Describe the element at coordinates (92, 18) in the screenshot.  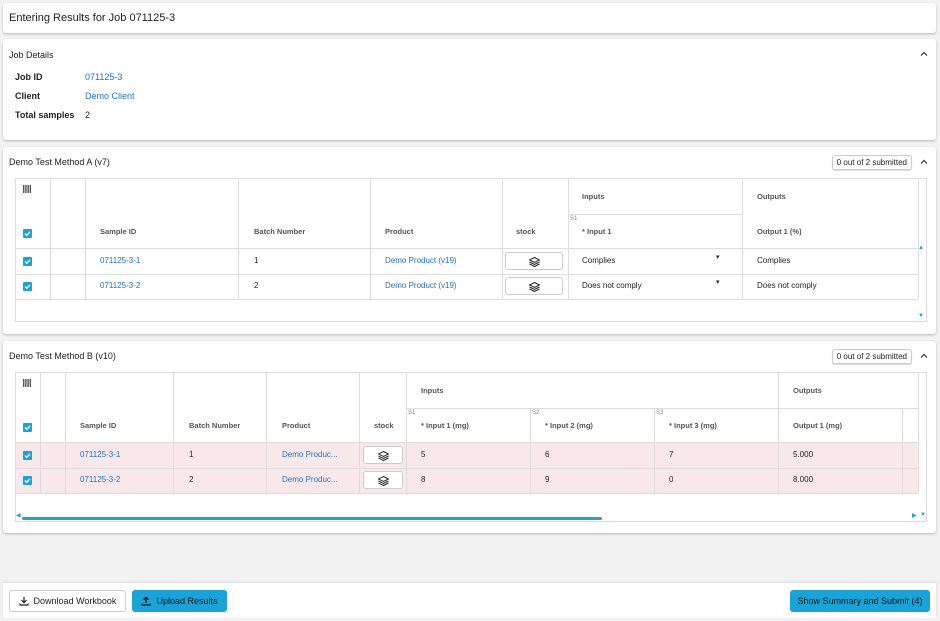
I see `page-title: Entering Results for Job 071125-3` at that location.